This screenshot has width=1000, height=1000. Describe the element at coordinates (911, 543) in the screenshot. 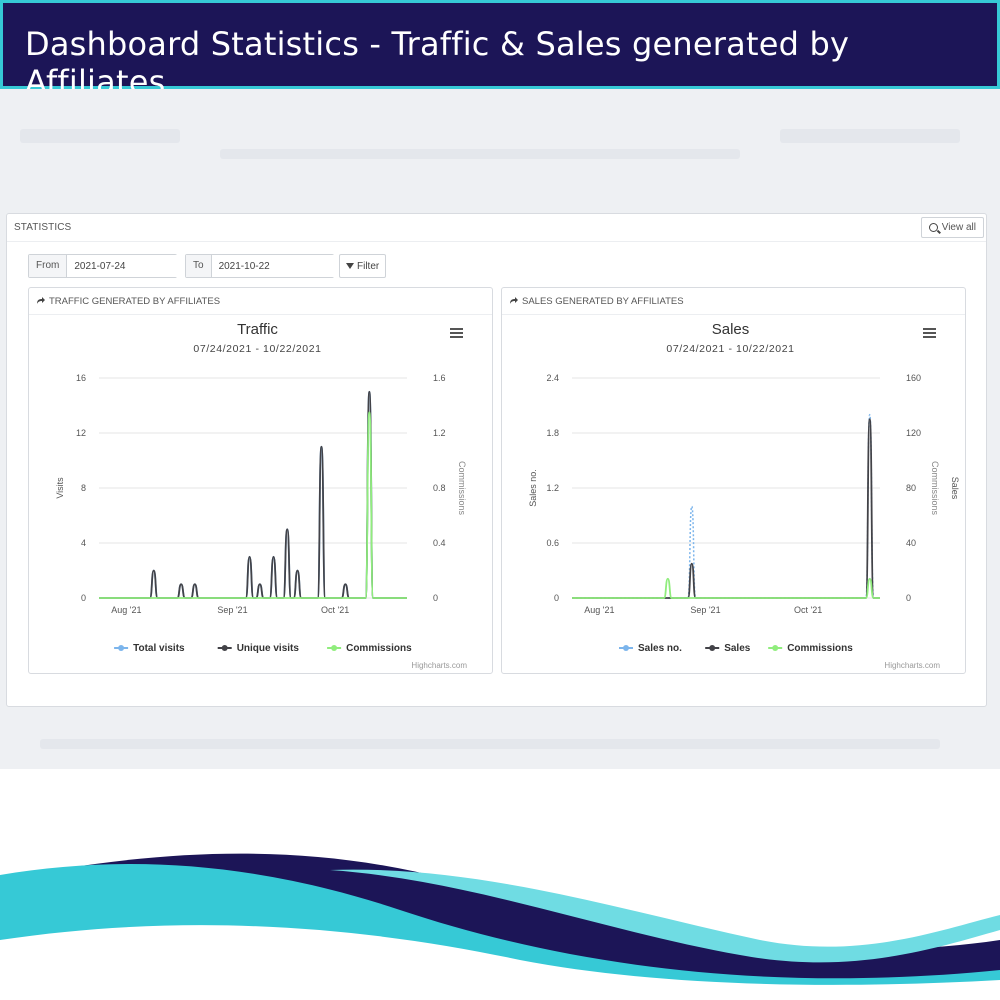

I see `y2-tick-label: 40` at that location.